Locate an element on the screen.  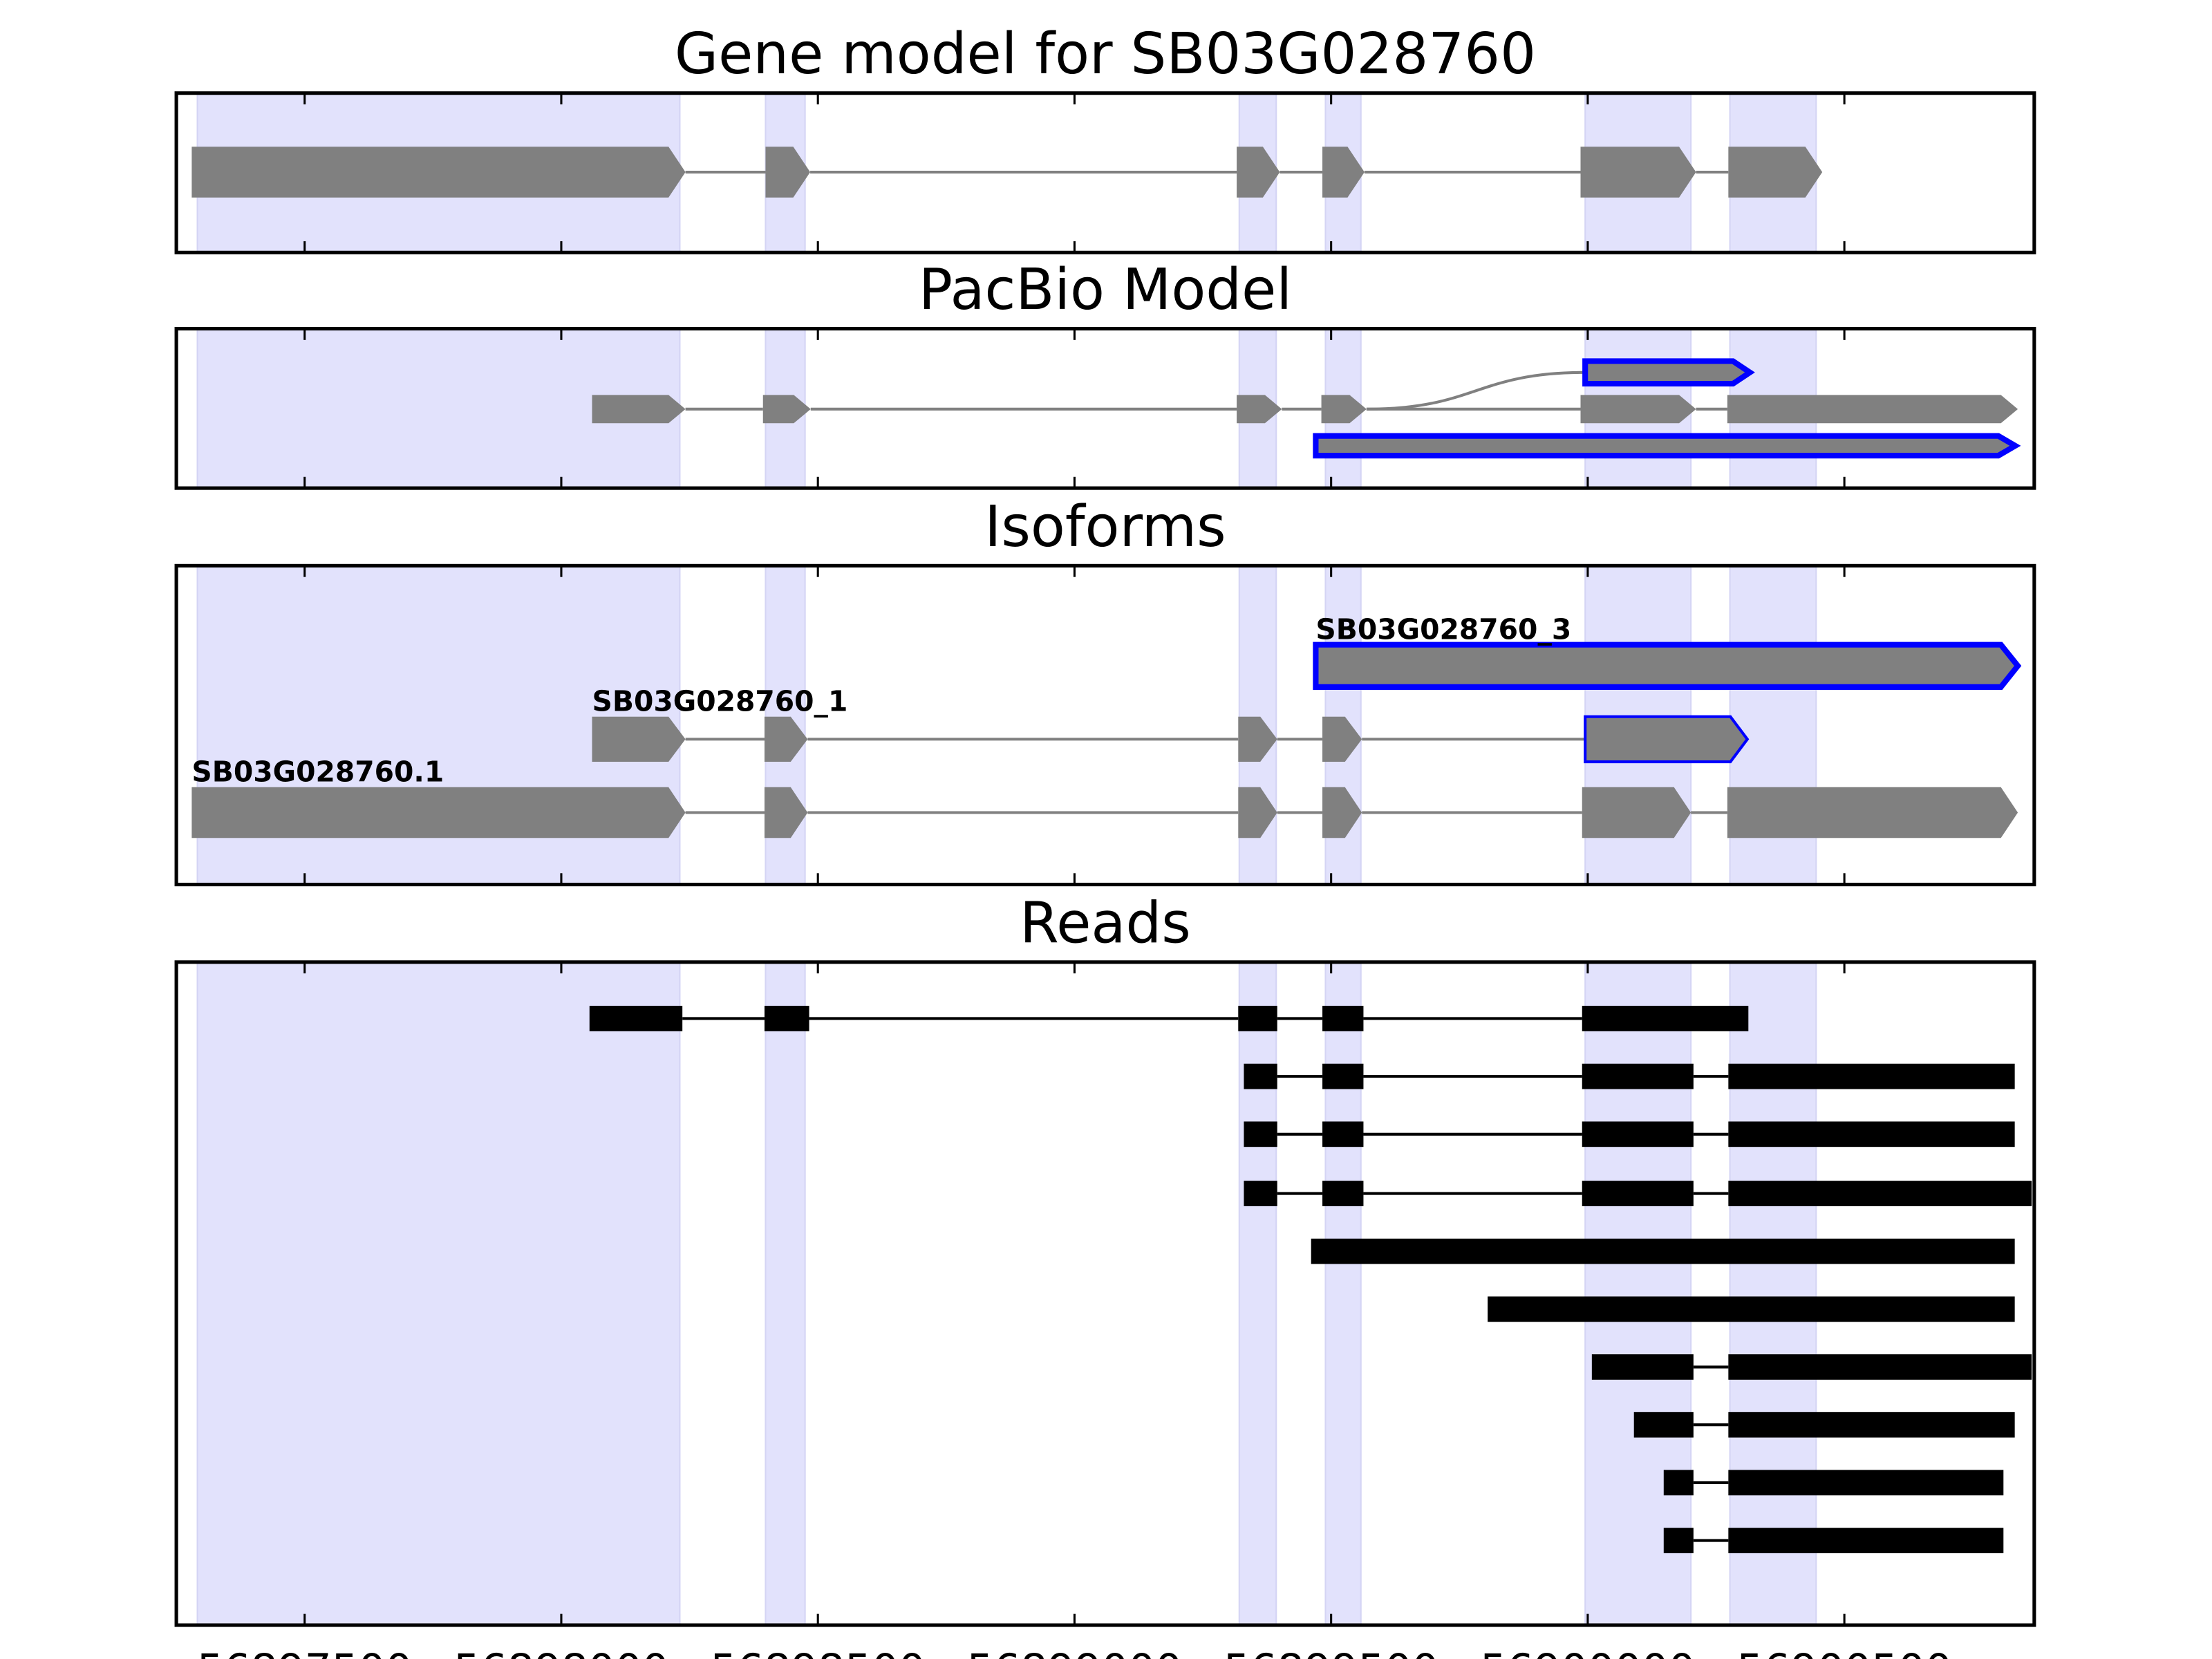
panel-title: Reads is located at coordinates (1105, 923).